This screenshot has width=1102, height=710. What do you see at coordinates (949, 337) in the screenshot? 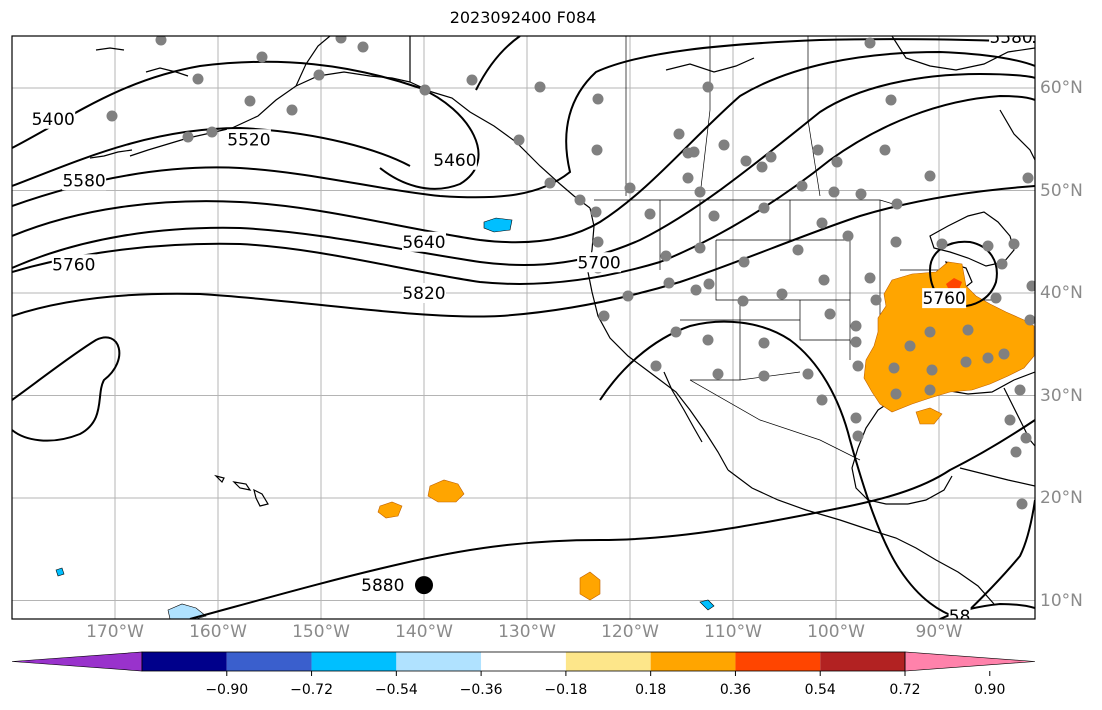
I see `anomaly-region-eastern-us` at bounding box center [949, 337].